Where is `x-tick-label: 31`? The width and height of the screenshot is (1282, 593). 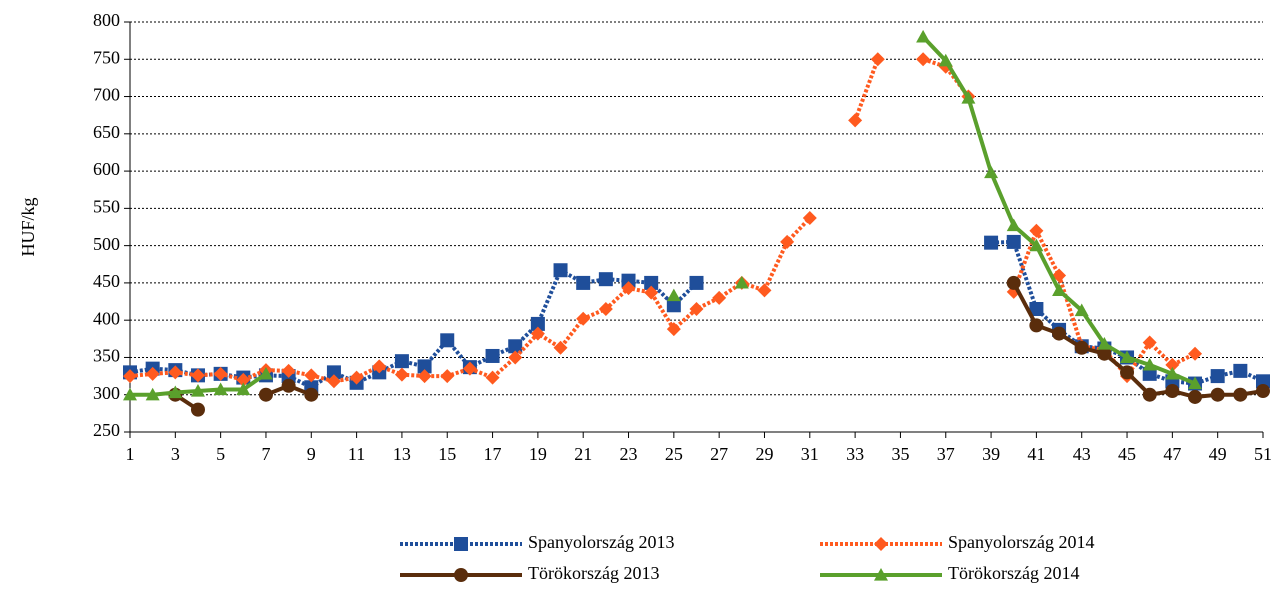
x-tick-label: 31 is located at coordinates (810, 454).